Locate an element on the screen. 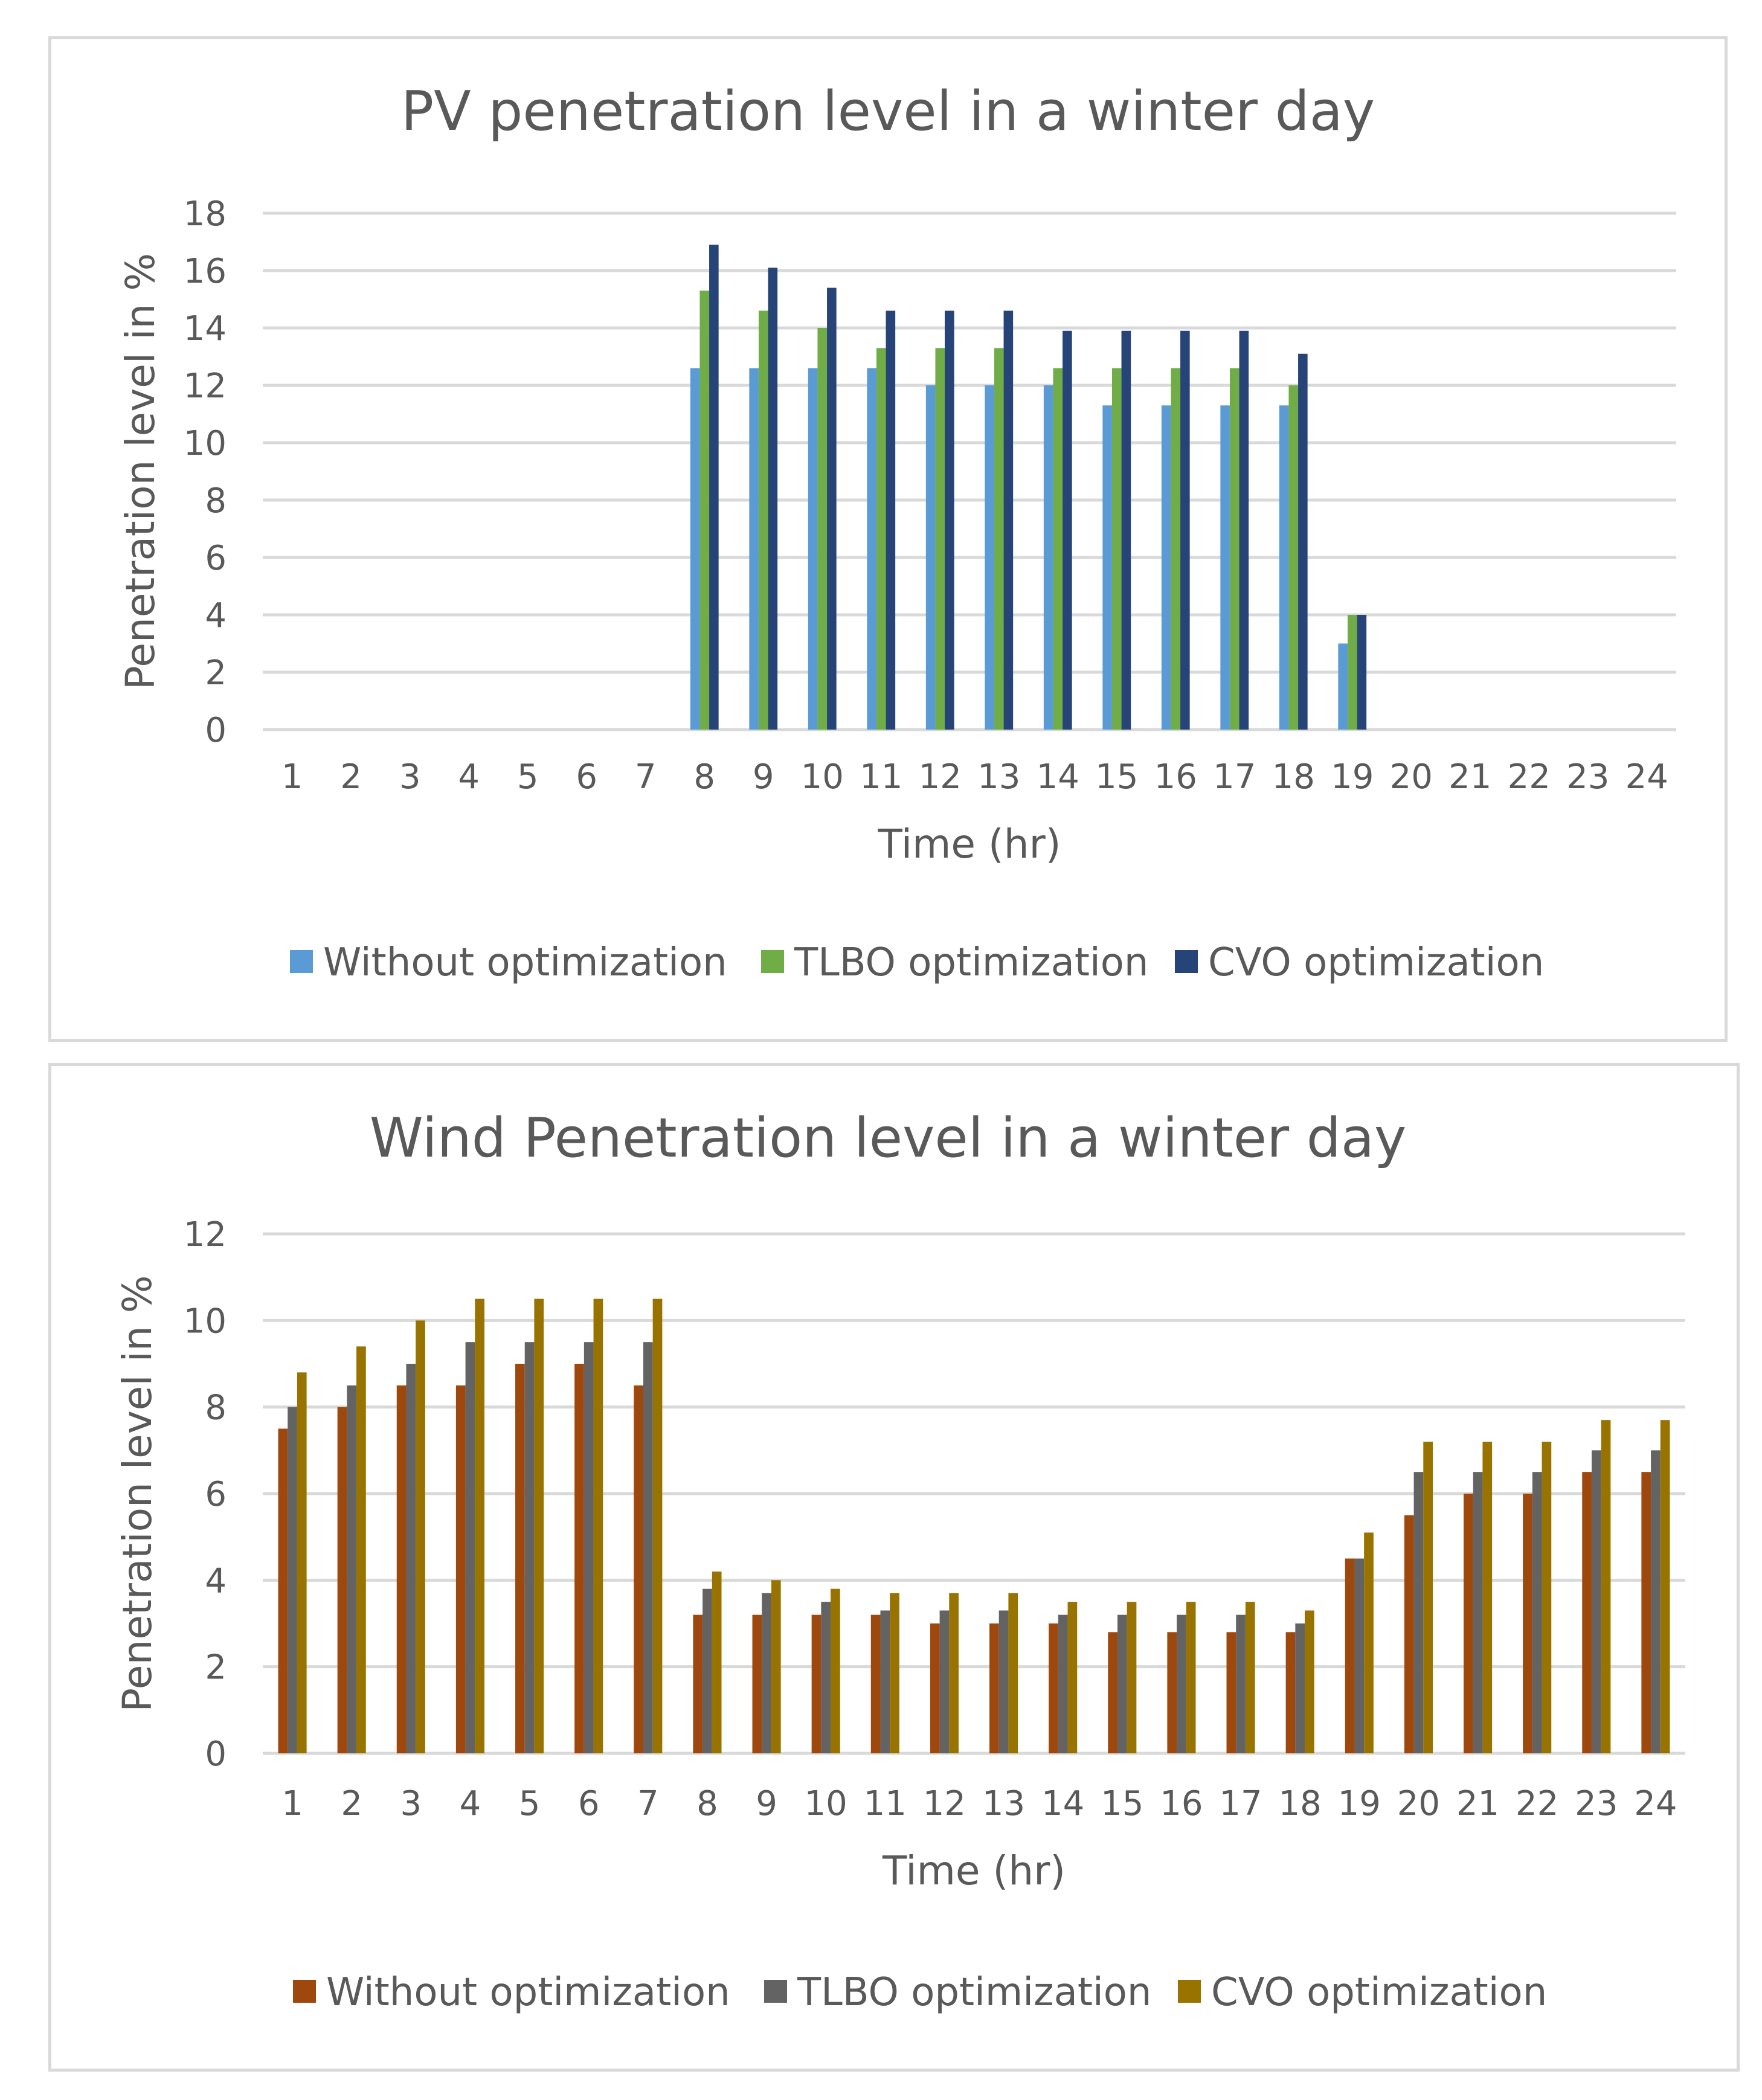 The image size is (1762, 2100). pv-x-tick-label: 16 is located at coordinates (1175, 777).